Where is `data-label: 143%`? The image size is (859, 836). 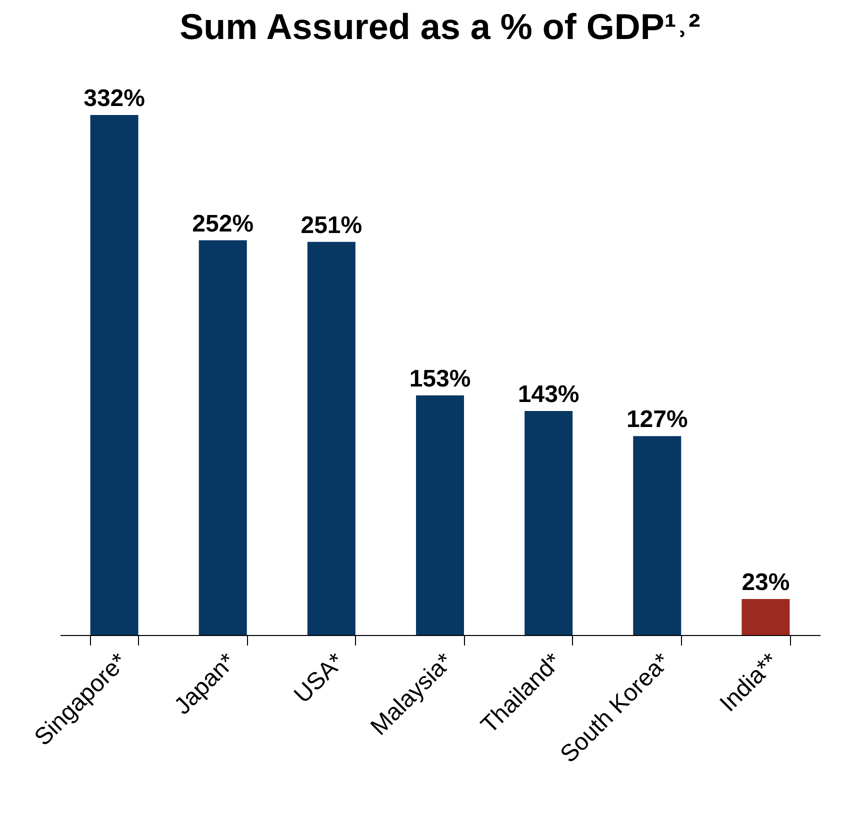
data-label: 143% is located at coordinates (549, 394).